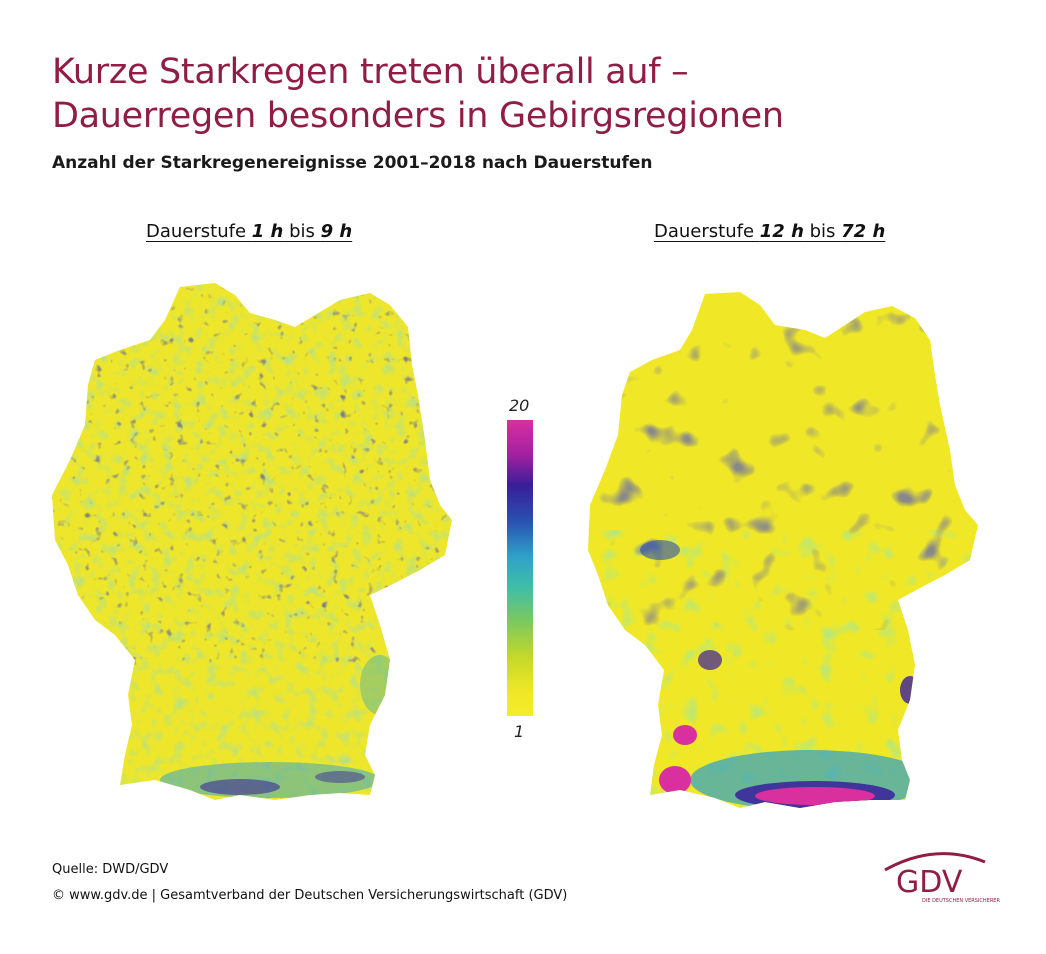  What do you see at coordinates (929, 882) in the screenshot?
I see `logo-text: GDV` at bounding box center [929, 882].